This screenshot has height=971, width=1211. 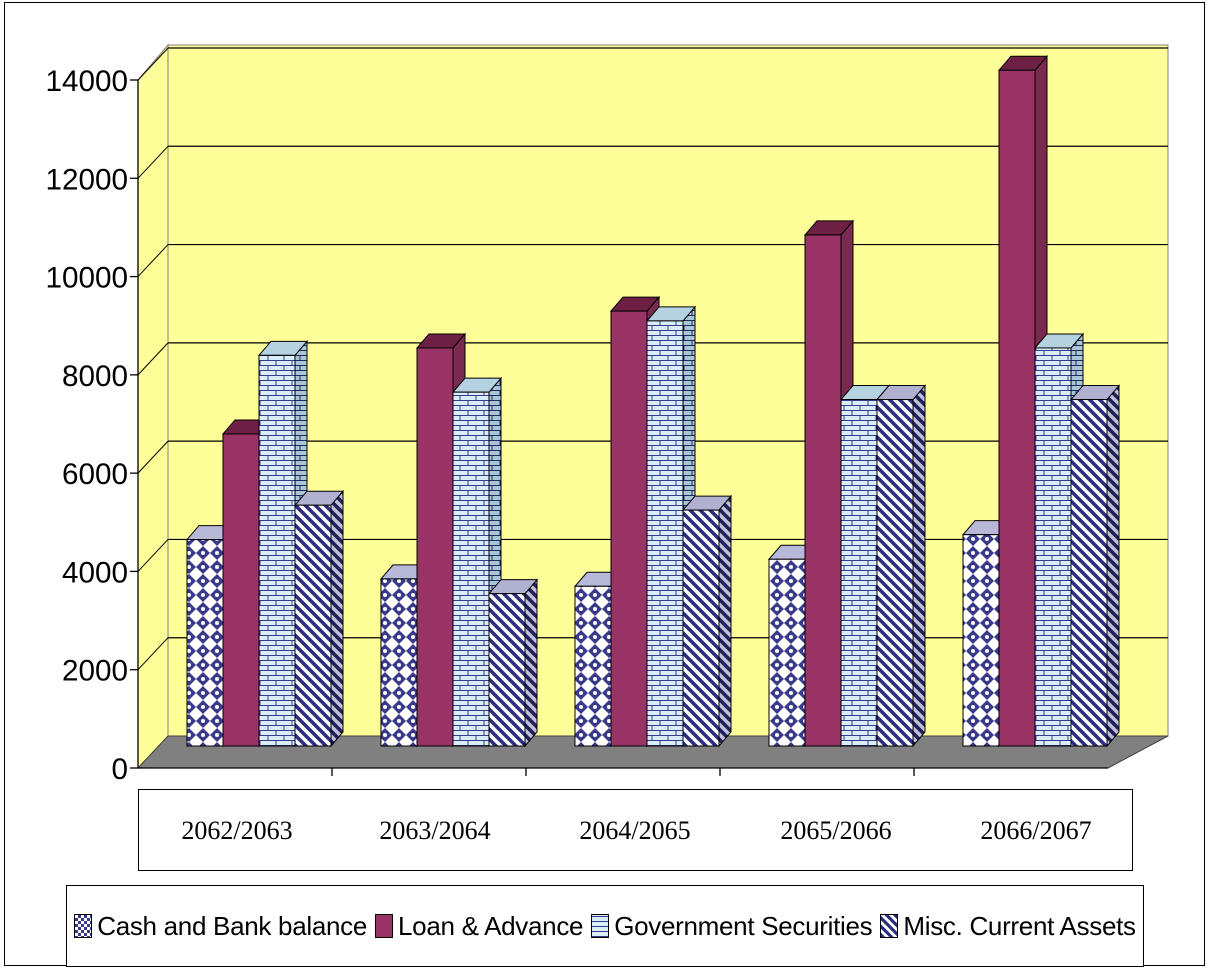 What do you see at coordinates (153, 406) in the screenshot?
I see `side-wall` at bounding box center [153, 406].